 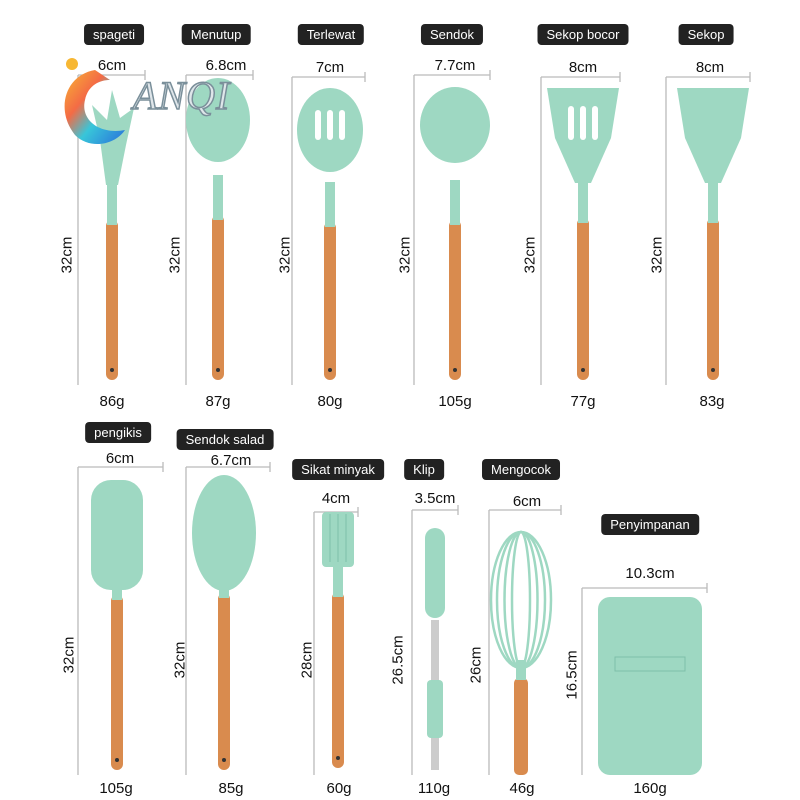 What do you see at coordinates (218, 401) in the screenshot?
I see `item-weight-label: 87g` at bounding box center [218, 401].